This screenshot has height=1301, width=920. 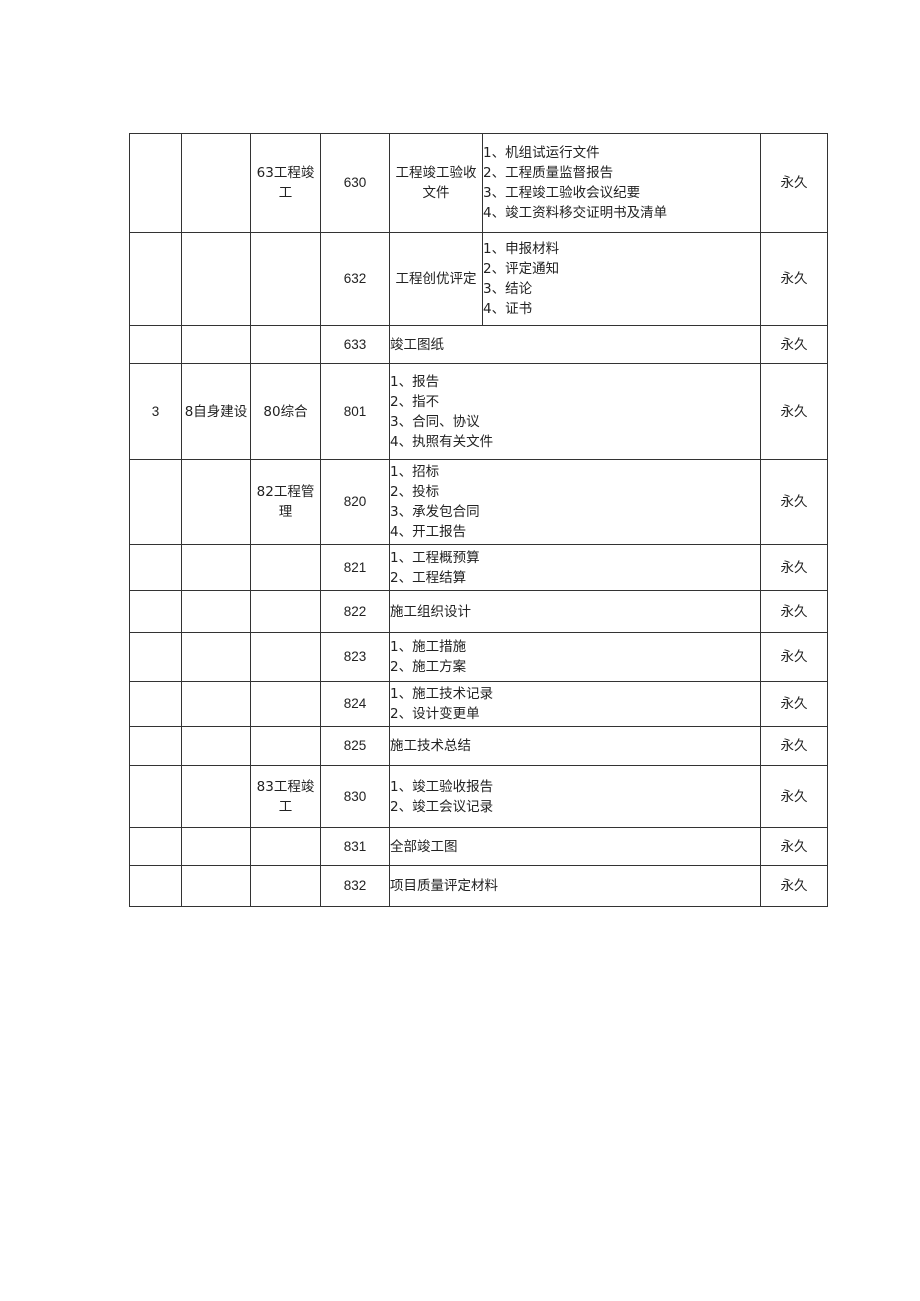 What do you see at coordinates (435, 421) in the screenshot?
I see `content-item: 3、合同、协议` at bounding box center [435, 421].